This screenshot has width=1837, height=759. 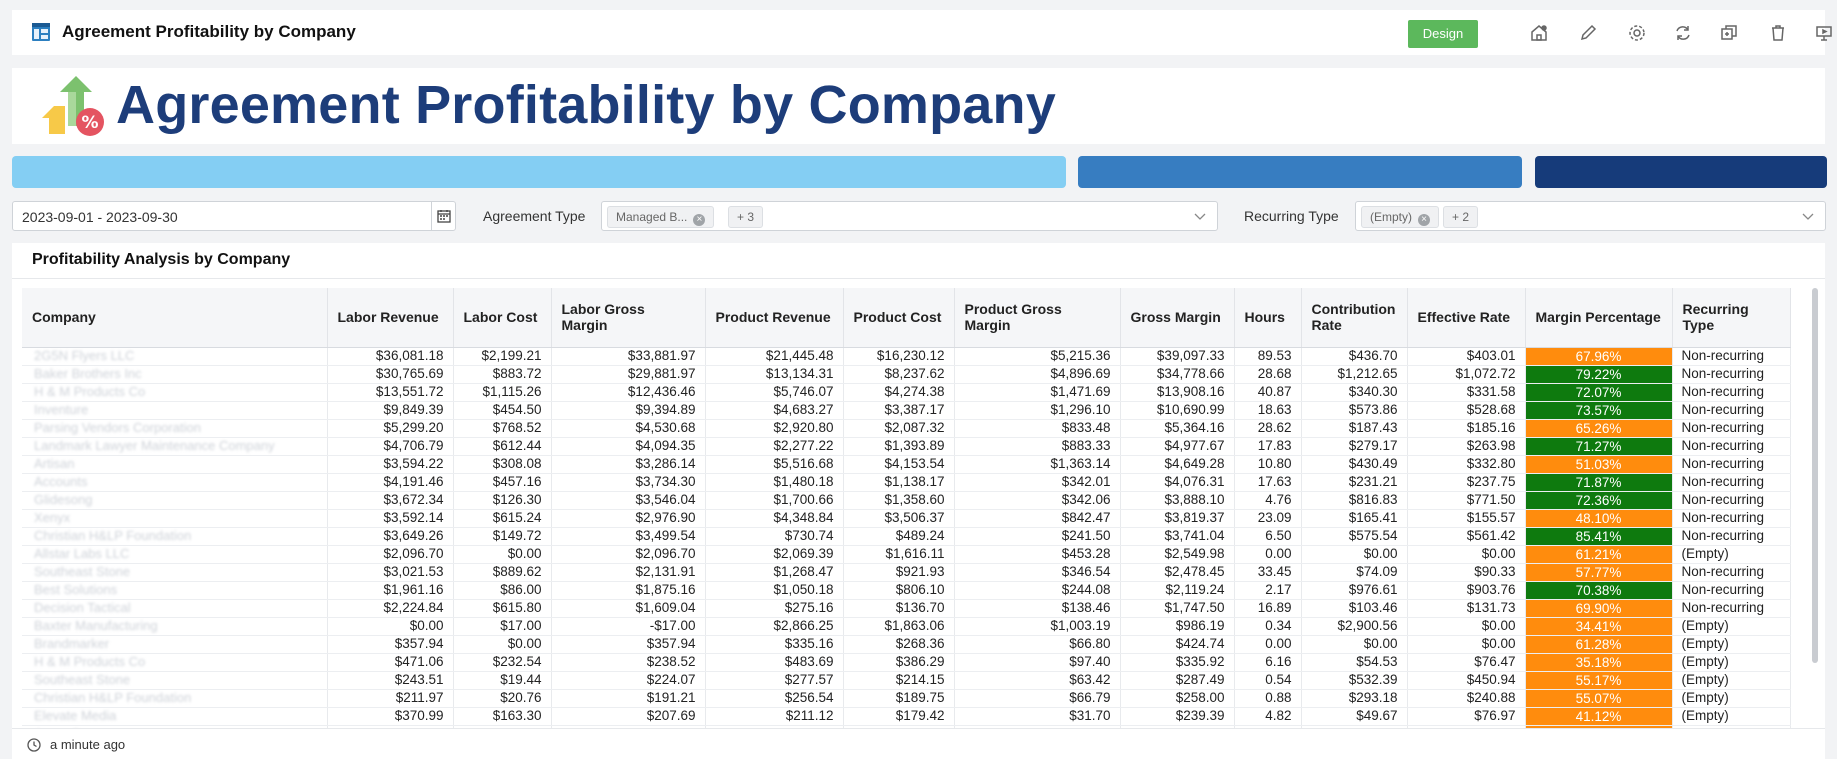 I want to click on agreement-type-more: + 3, so click(x=746, y=217).